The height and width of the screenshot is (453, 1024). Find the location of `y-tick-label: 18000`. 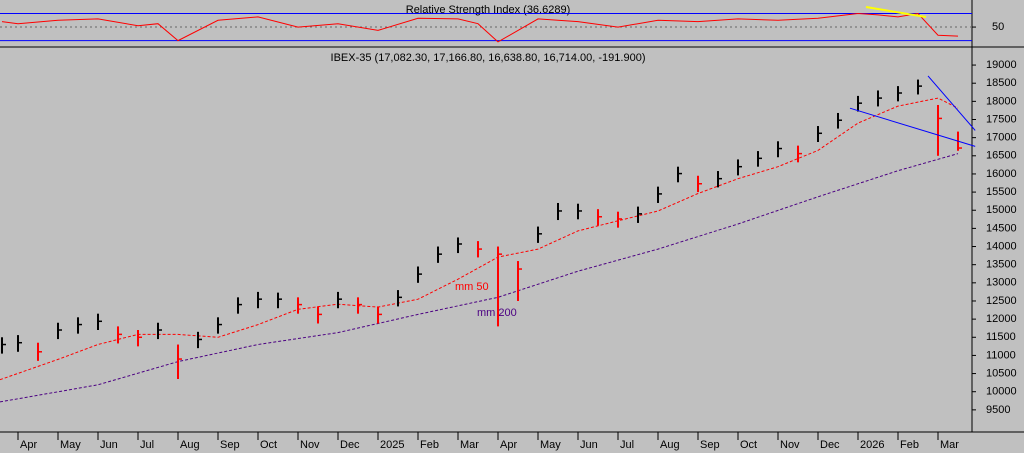

y-tick-label: 18000 is located at coordinates (1001, 101).